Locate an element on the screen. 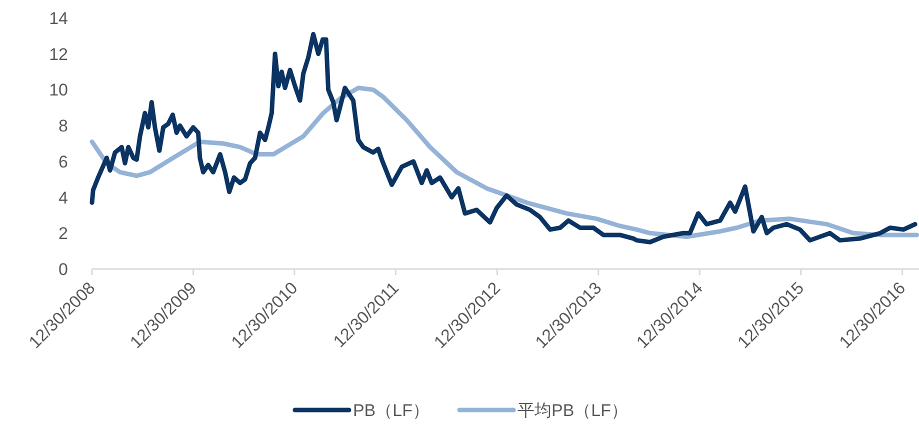 Image resolution: width=919 pixels, height=424 pixels. legend-label: PB（LF） is located at coordinates (391, 410).